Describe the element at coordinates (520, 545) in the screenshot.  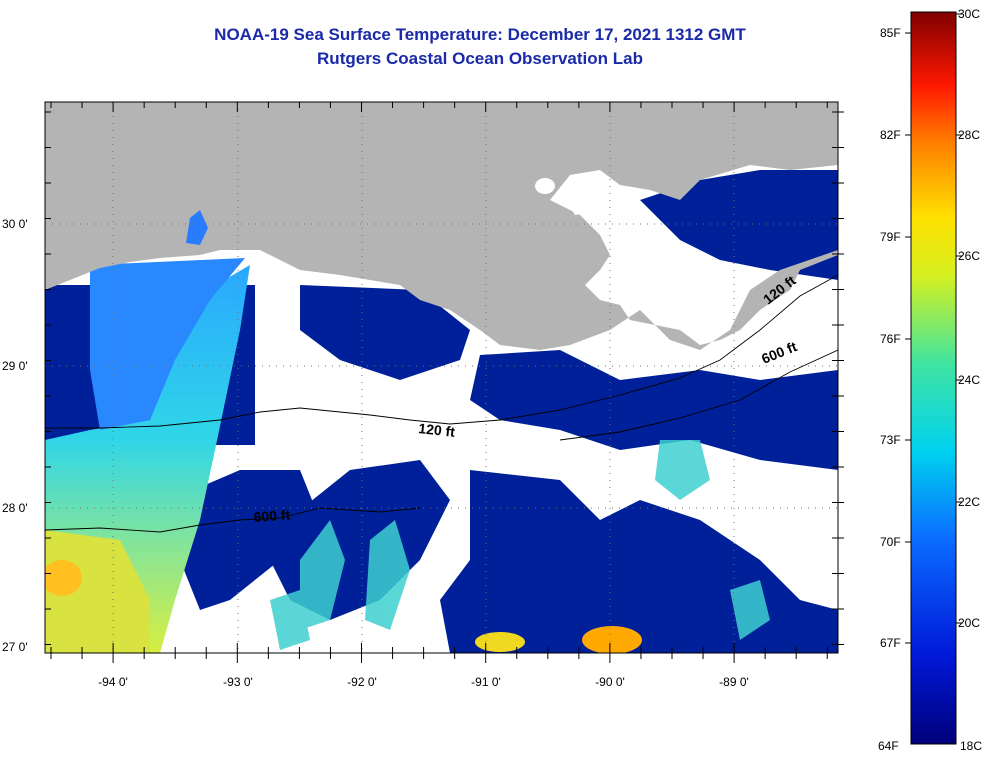
I see `mixed-water-streaks` at that location.